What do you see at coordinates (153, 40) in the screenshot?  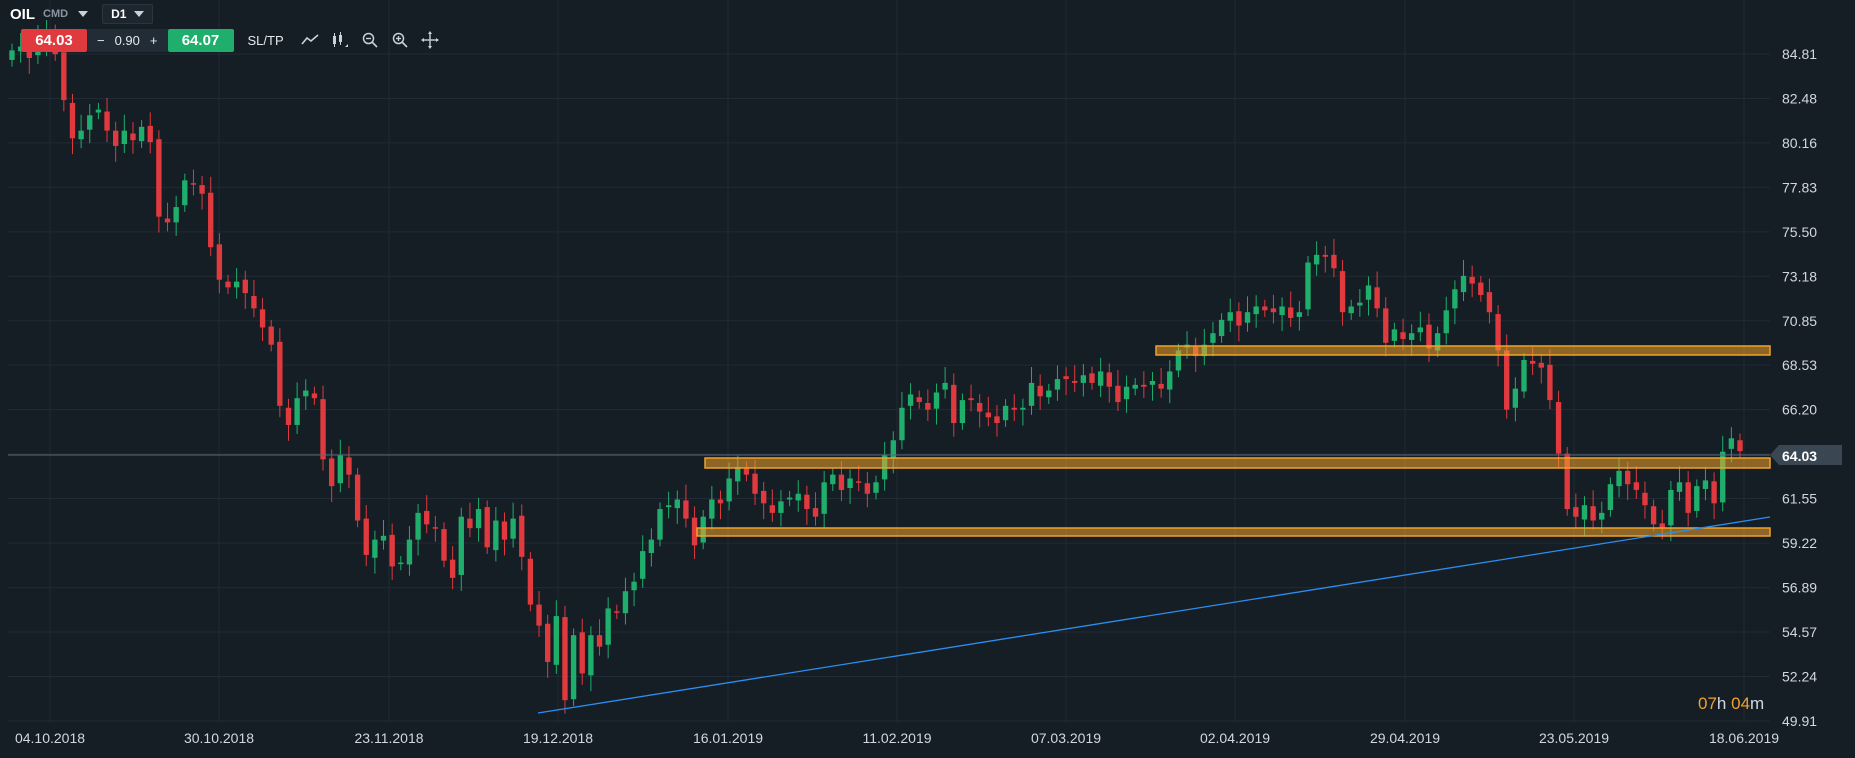 I see `increase-volume-button: +` at bounding box center [153, 40].